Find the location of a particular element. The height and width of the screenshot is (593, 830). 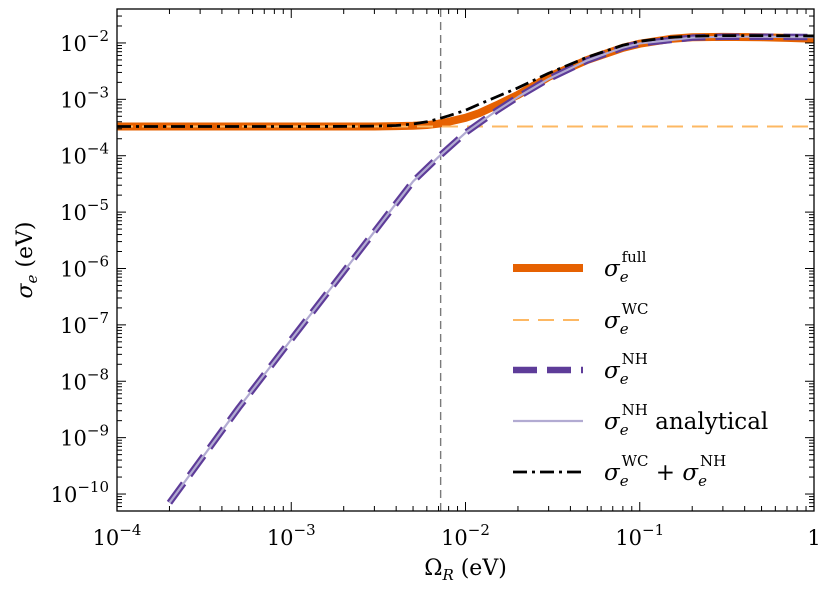

legend-label-2: σeWC is located at coordinates (626, 319).